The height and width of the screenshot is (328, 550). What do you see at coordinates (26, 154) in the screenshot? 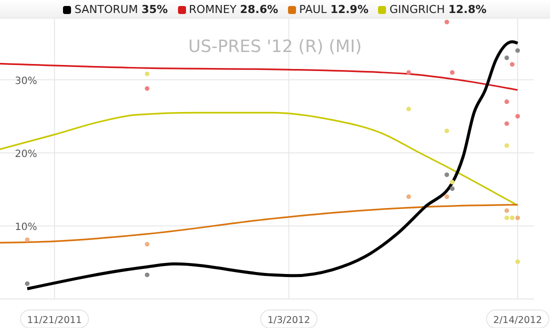
I see `y-tick-label: 20%` at bounding box center [26, 154].